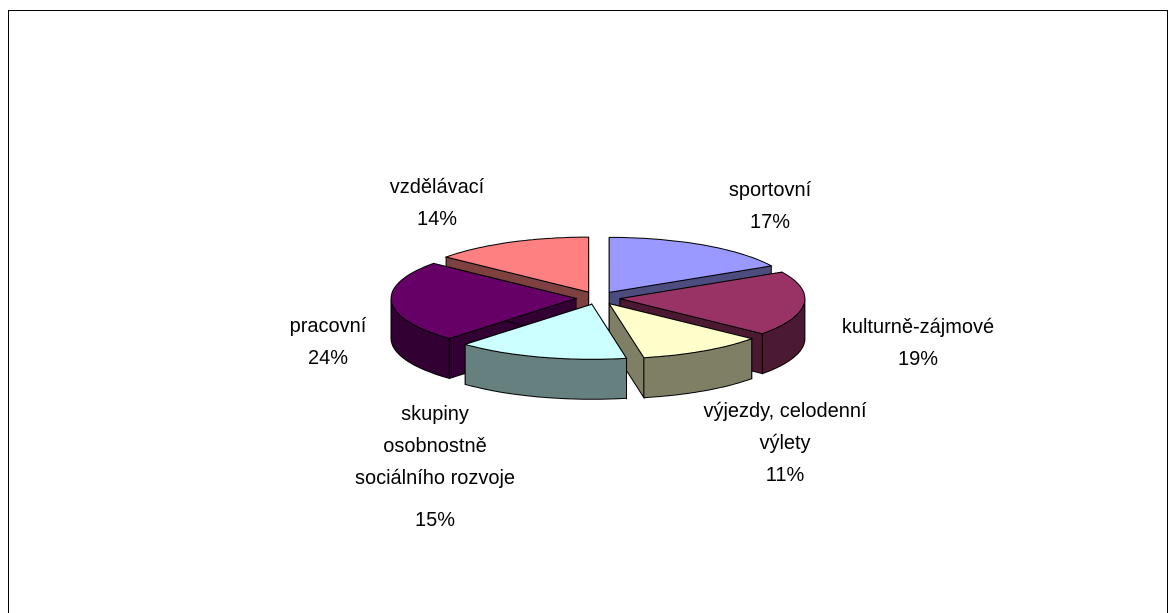  What do you see at coordinates (328, 342) in the screenshot?
I see `data-label: pracovní 24%` at bounding box center [328, 342].